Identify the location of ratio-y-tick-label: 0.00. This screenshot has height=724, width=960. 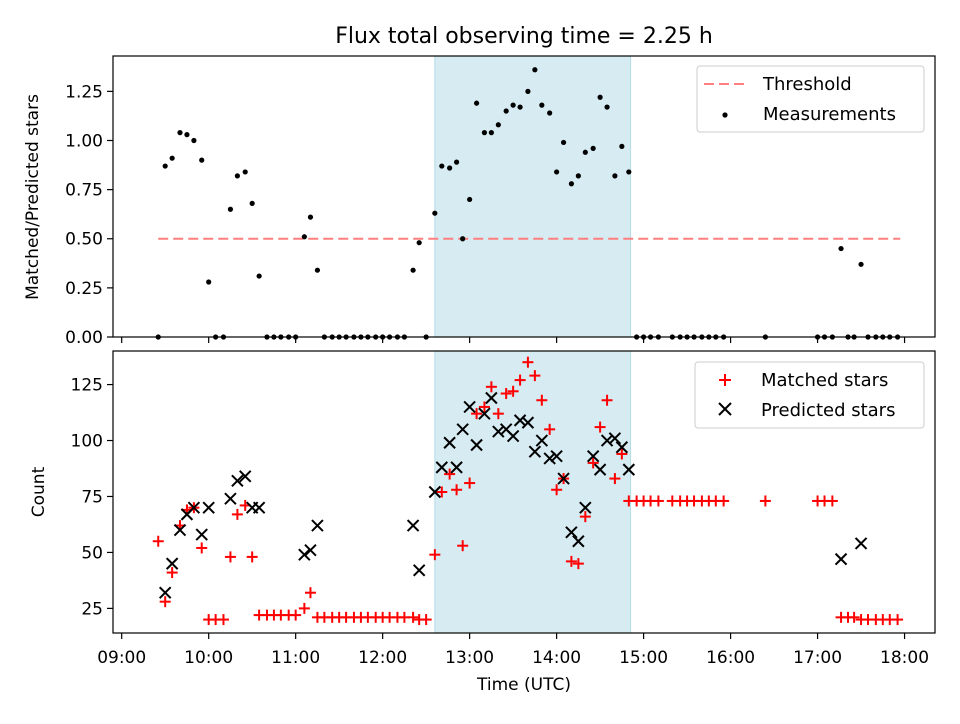
(84, 338).